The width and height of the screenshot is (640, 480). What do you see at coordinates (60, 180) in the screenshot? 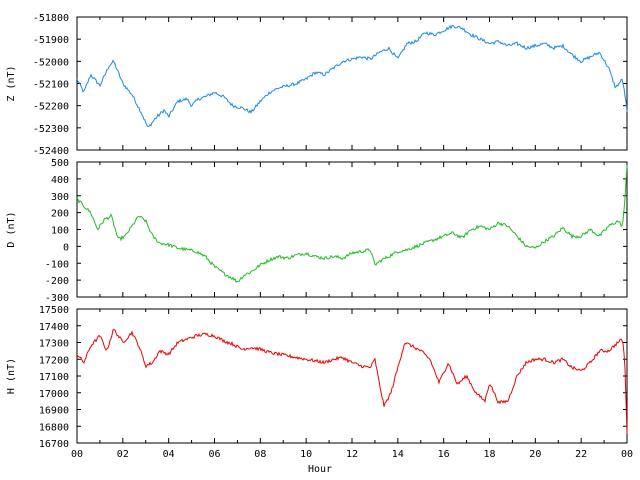
I see `panel-d-ytick-label-1: 400` at bounding box center [60, 180].